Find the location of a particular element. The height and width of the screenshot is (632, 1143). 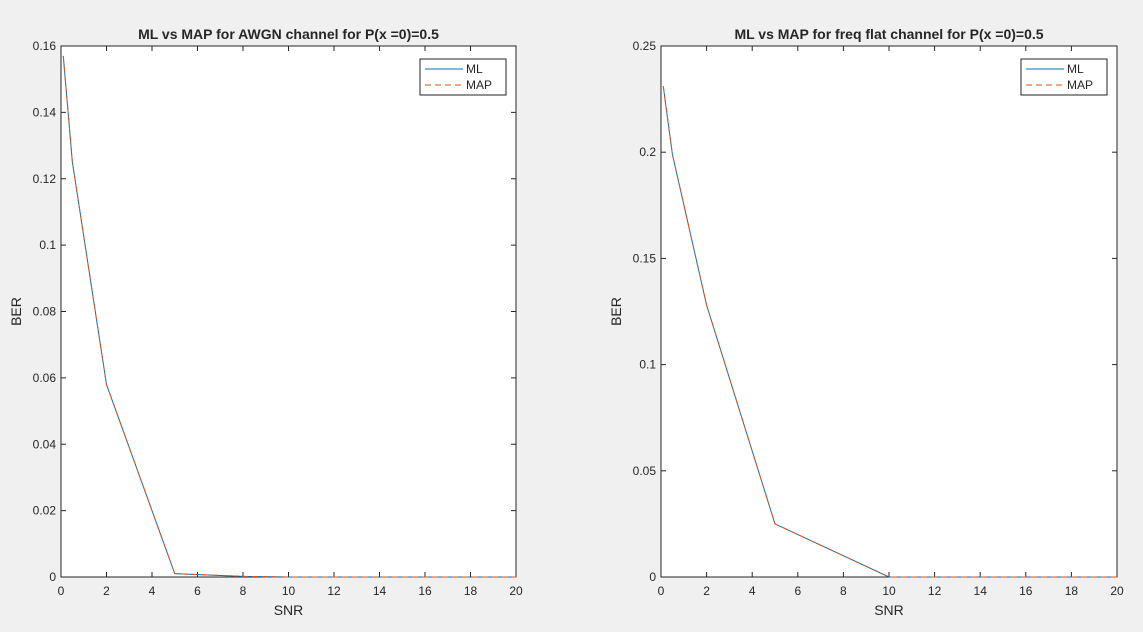

y-tick-label: 0.14 is located at coordinates (45, 112).